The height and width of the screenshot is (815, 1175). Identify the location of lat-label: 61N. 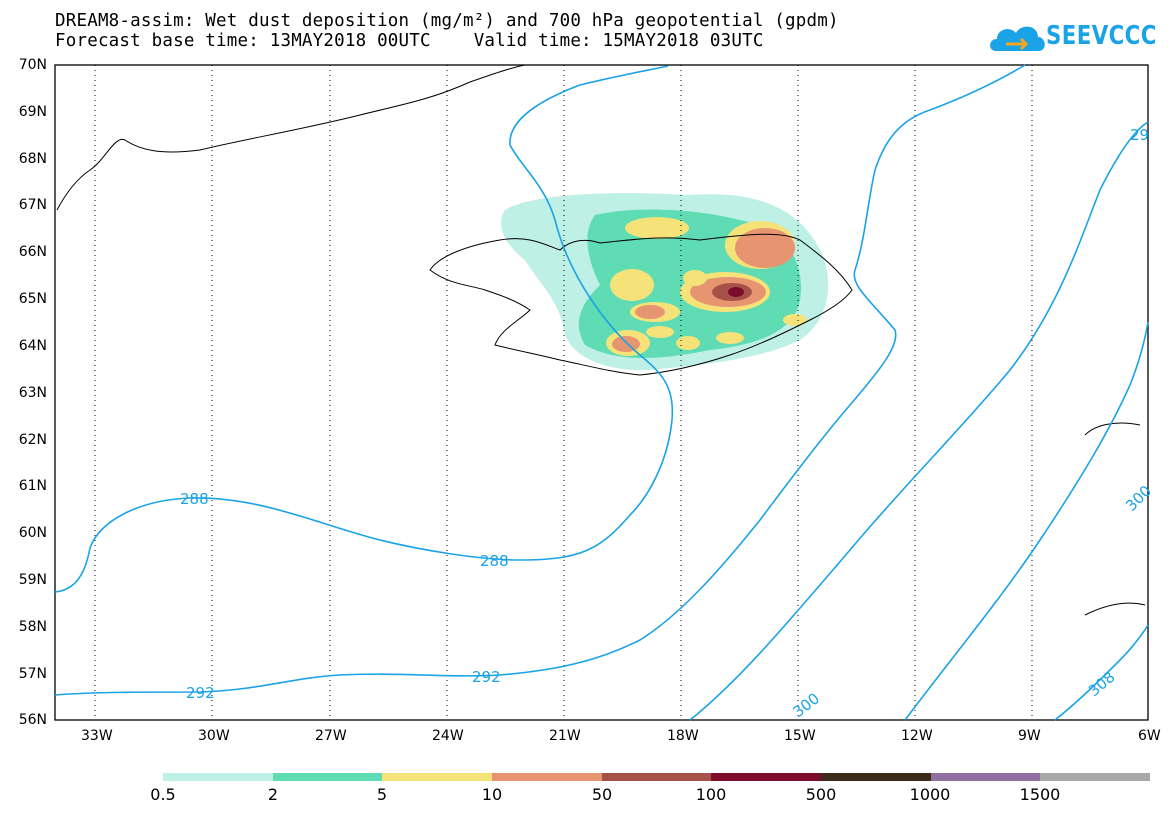
(32, 486).